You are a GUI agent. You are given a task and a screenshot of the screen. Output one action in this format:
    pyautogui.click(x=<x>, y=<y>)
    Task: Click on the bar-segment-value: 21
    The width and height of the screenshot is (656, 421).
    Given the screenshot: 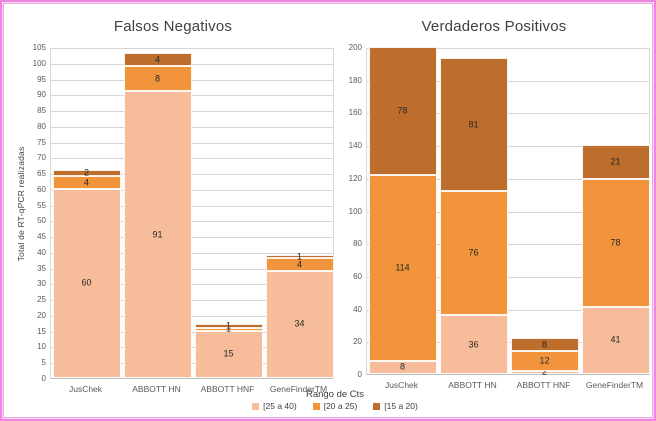 What is the action you would take?
    pyautogui.click(x=615, y=161)
    